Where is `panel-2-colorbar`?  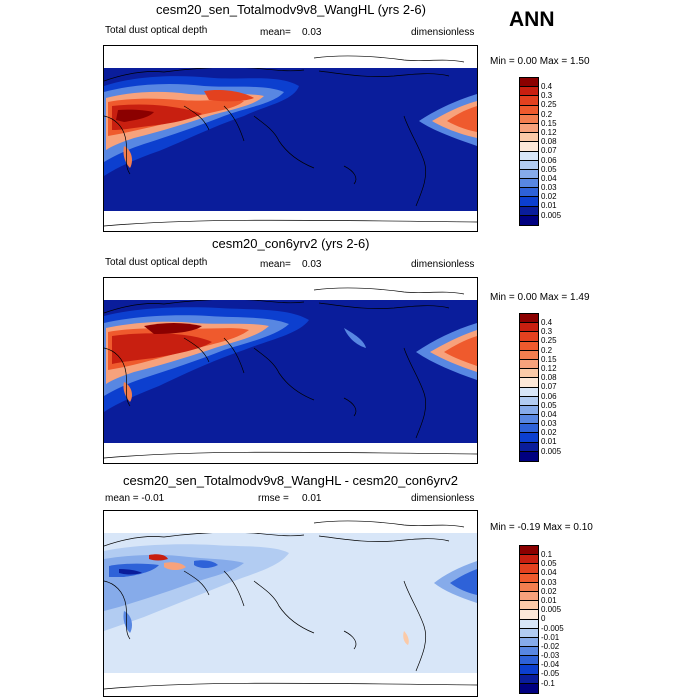 panel-2-colorbar is located at coordinates (529, 387).